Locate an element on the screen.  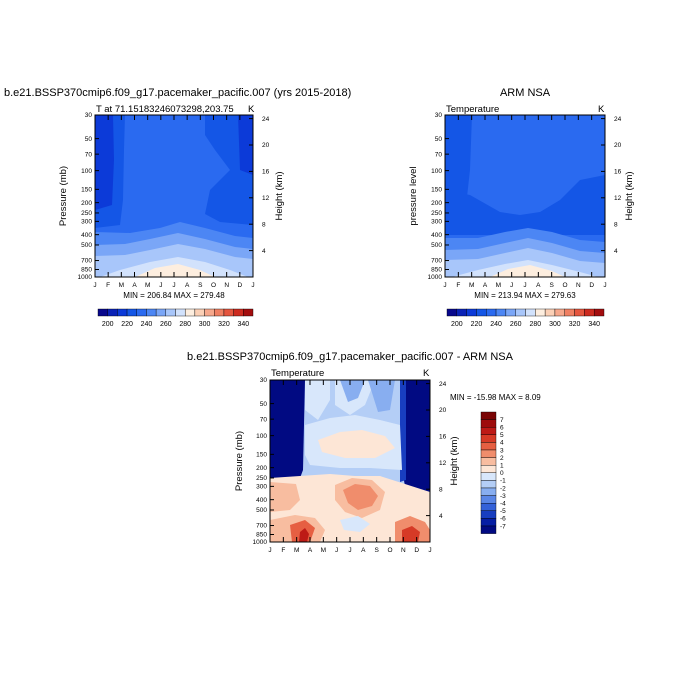
colorbar-label: -6 is located at coordinates (503, 519).